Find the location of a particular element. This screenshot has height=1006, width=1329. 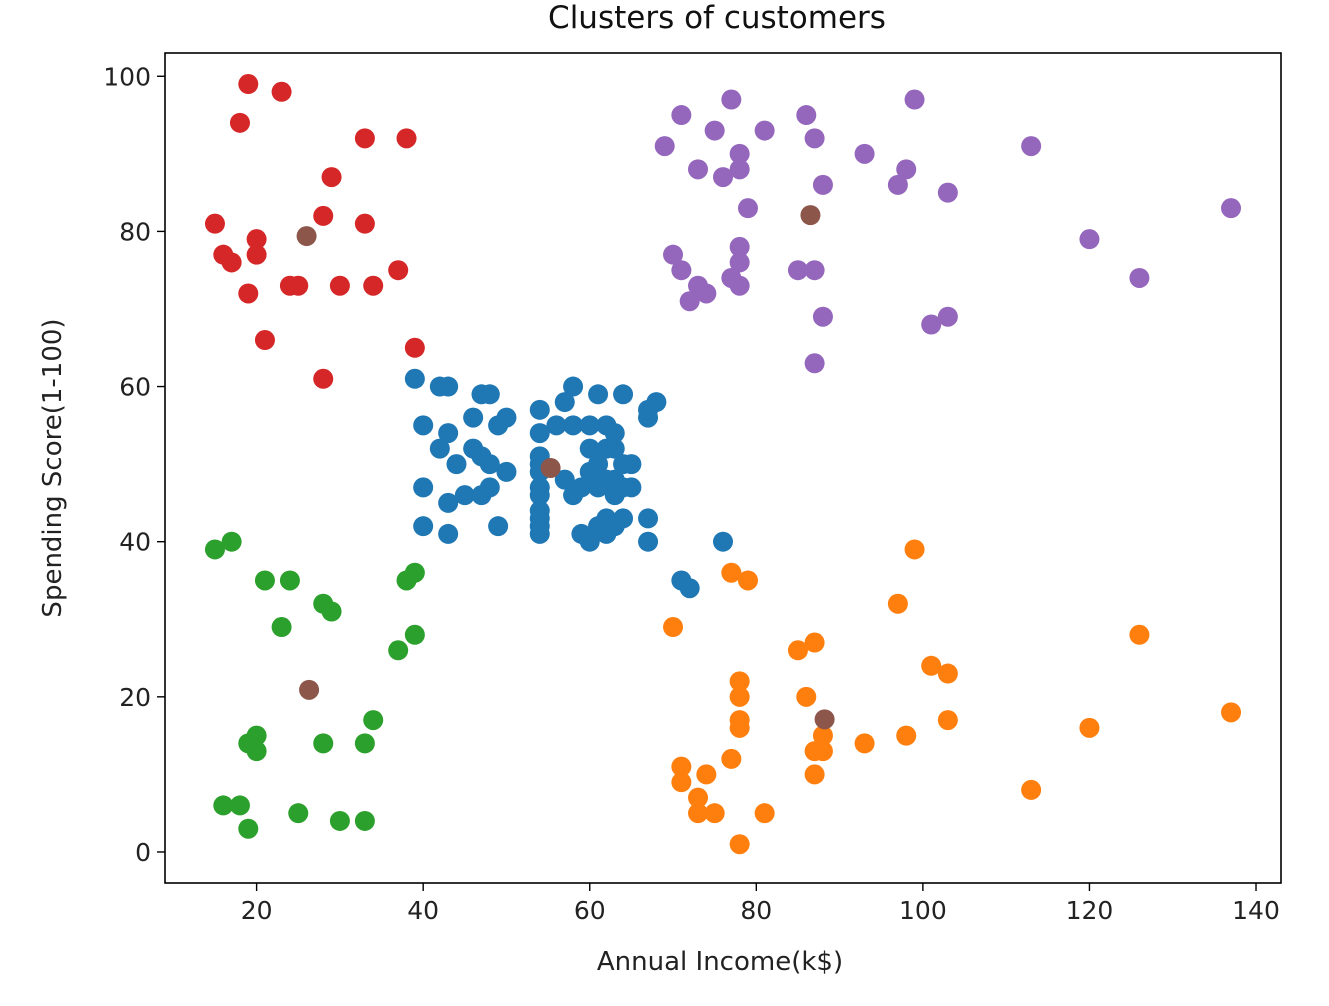

chart-title: Clusters of customers is located at coordinates (717, 18).